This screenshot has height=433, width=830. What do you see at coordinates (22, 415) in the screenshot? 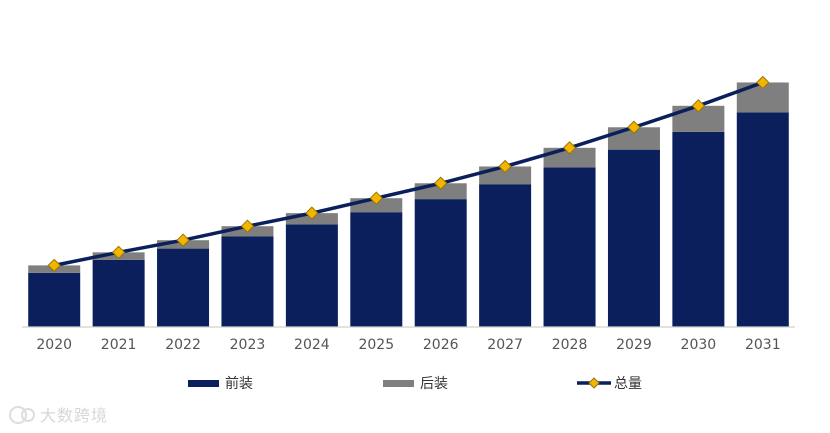
I see `watermark-logo-icon` at bounding box center [22, 415].